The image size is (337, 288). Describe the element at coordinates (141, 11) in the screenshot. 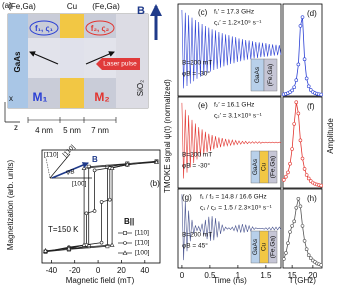

I see `field-label: B` at that location.